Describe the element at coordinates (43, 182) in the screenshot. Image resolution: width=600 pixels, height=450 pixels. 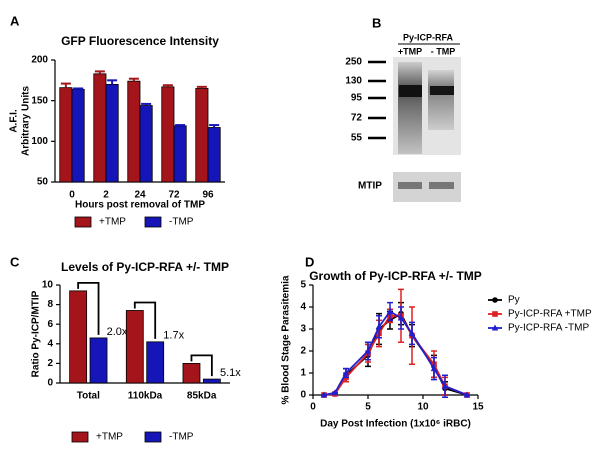
I see `y-tick-label: 50` at that location.